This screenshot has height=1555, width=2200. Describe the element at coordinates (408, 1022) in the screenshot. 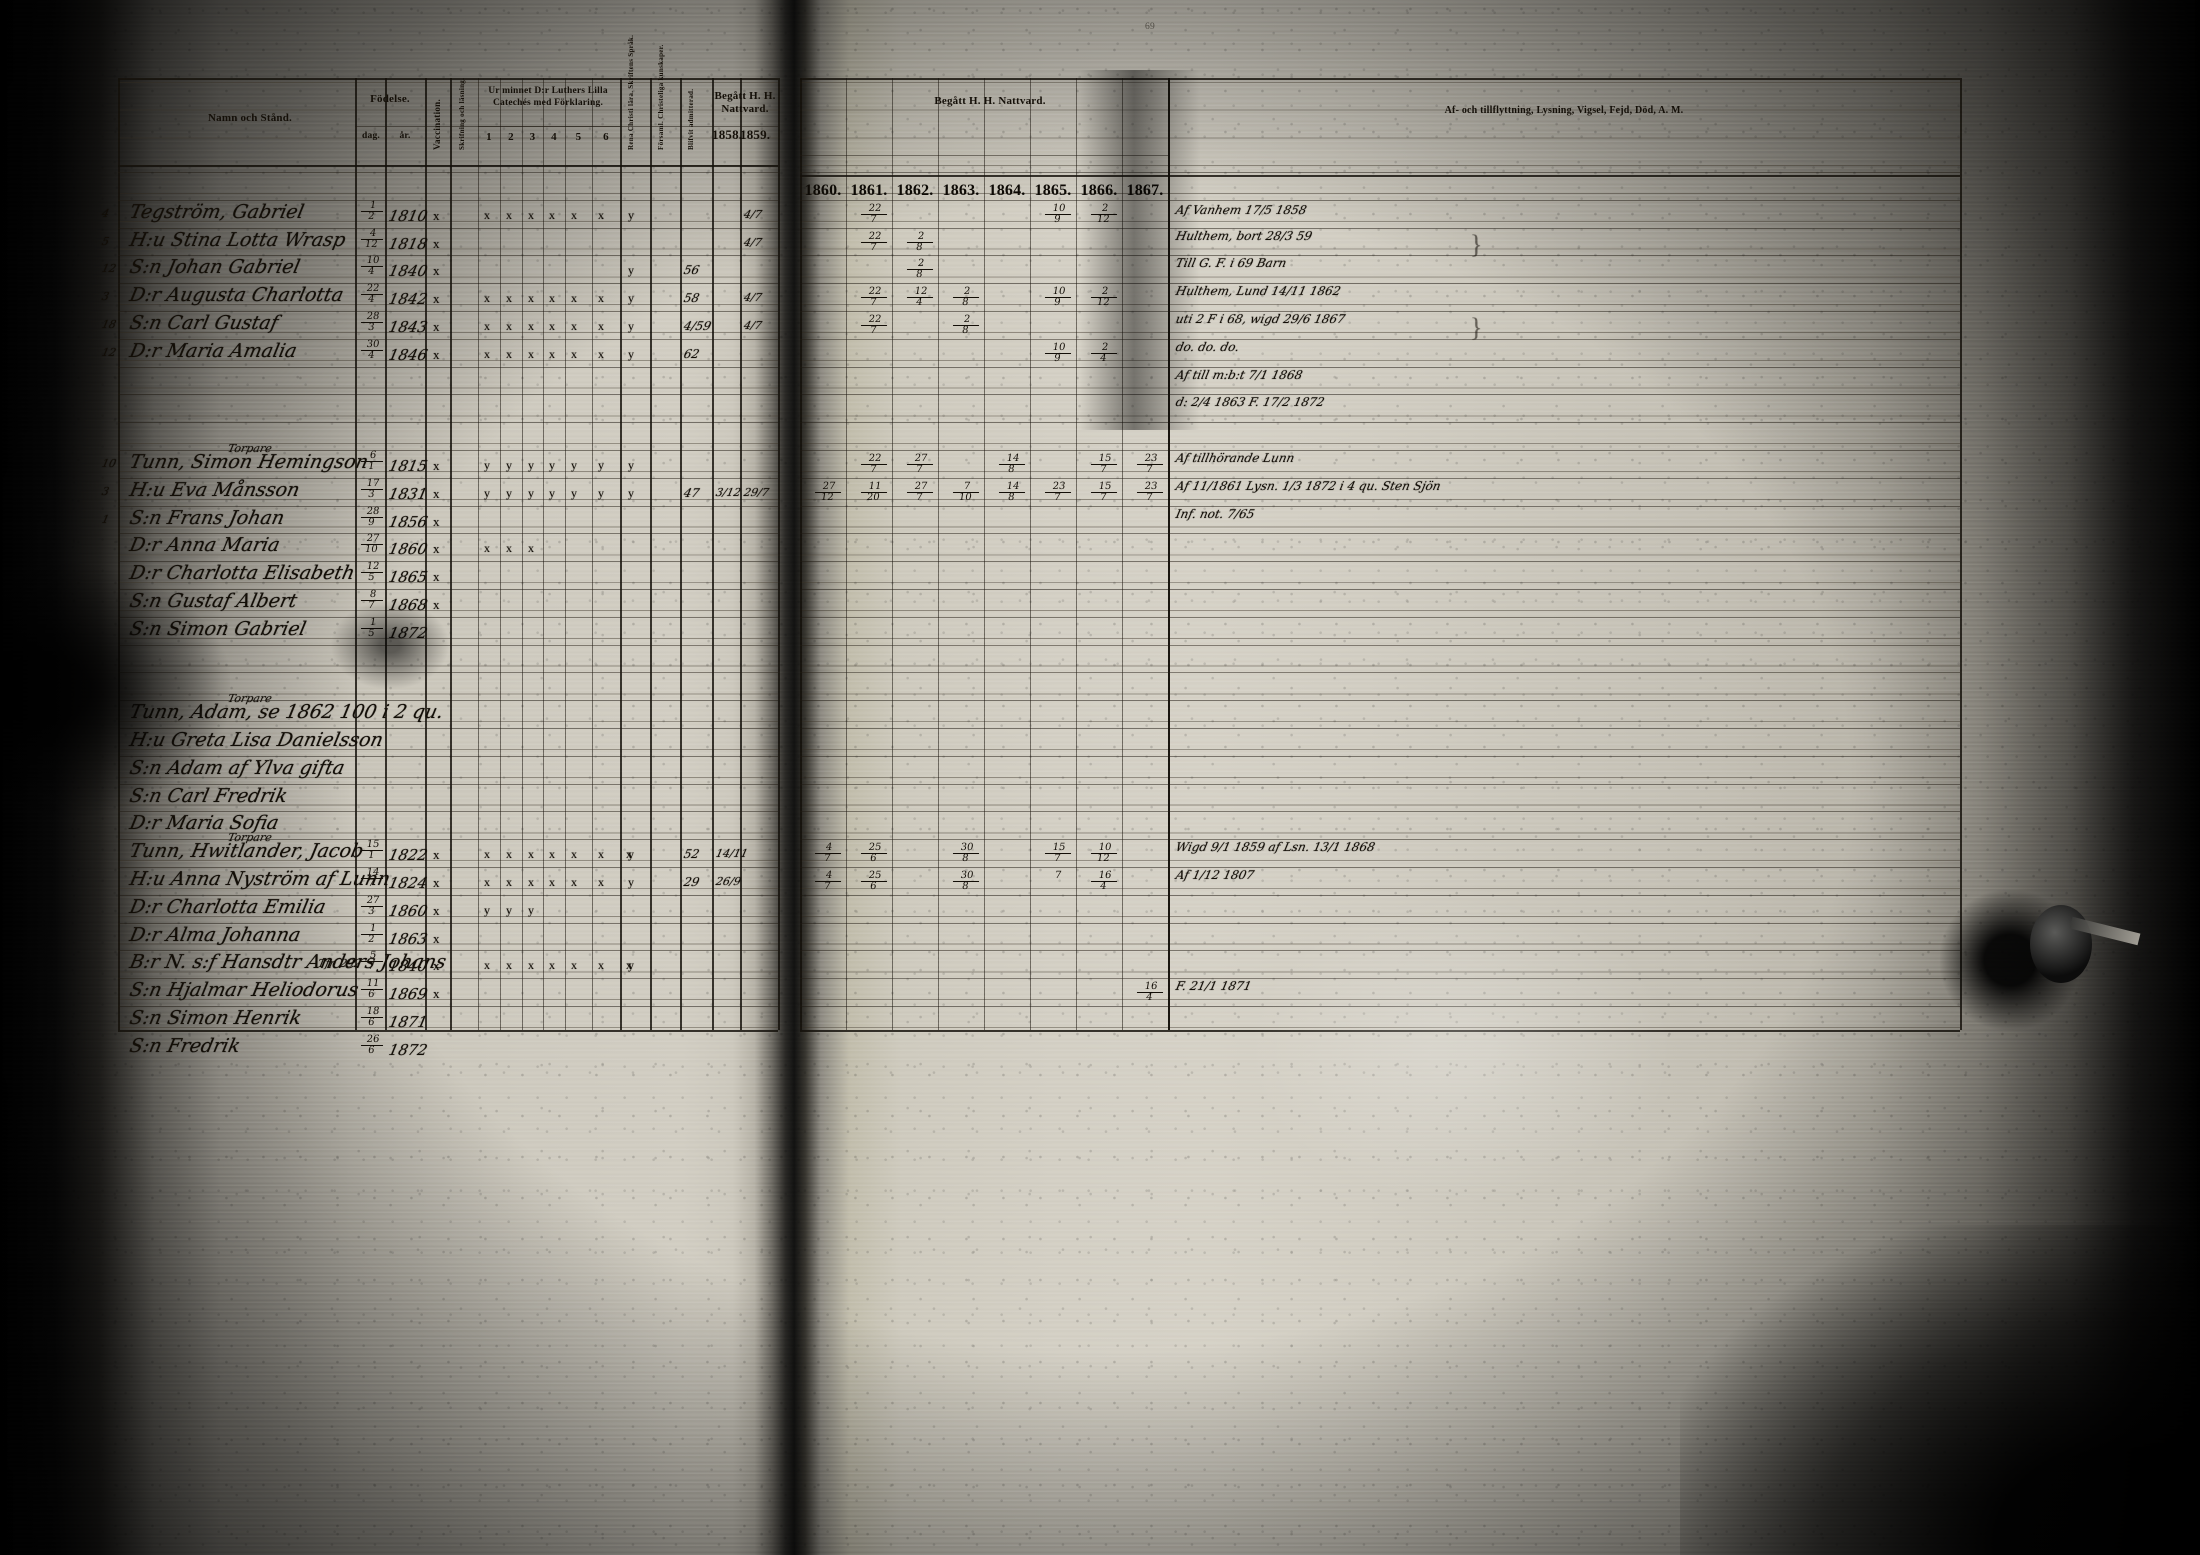

I see `block3-birth-year: 1871` at that location.